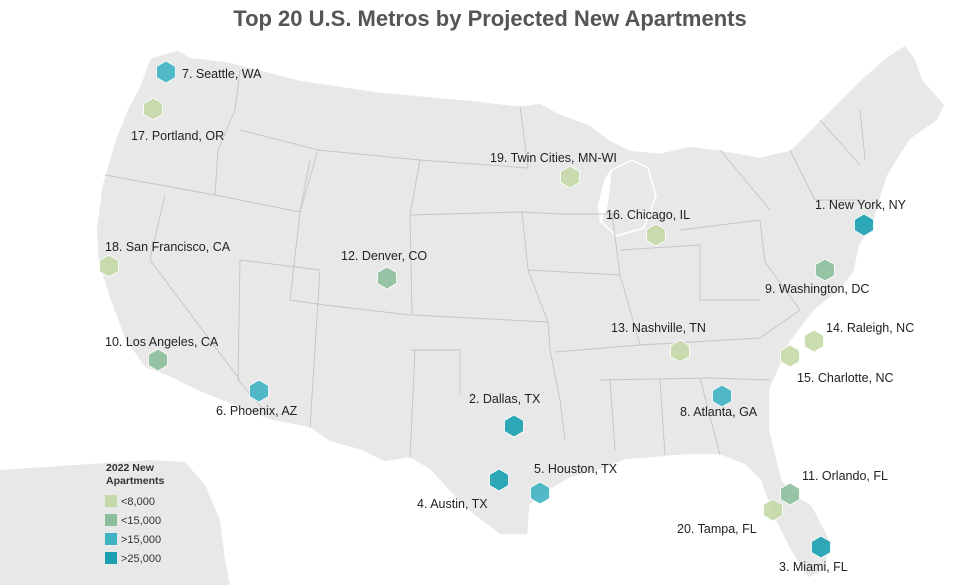 The width and height of the screenshot is (980, 585). I want to click on metro-hex-san-francisco-ca, so click(109, 266).